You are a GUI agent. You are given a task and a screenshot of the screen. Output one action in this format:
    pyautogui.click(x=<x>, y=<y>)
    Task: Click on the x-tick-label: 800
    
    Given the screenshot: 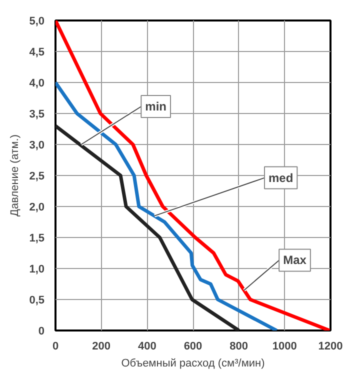 What is the action you would take?
    pyautogui.click(x=239, y=346)
    